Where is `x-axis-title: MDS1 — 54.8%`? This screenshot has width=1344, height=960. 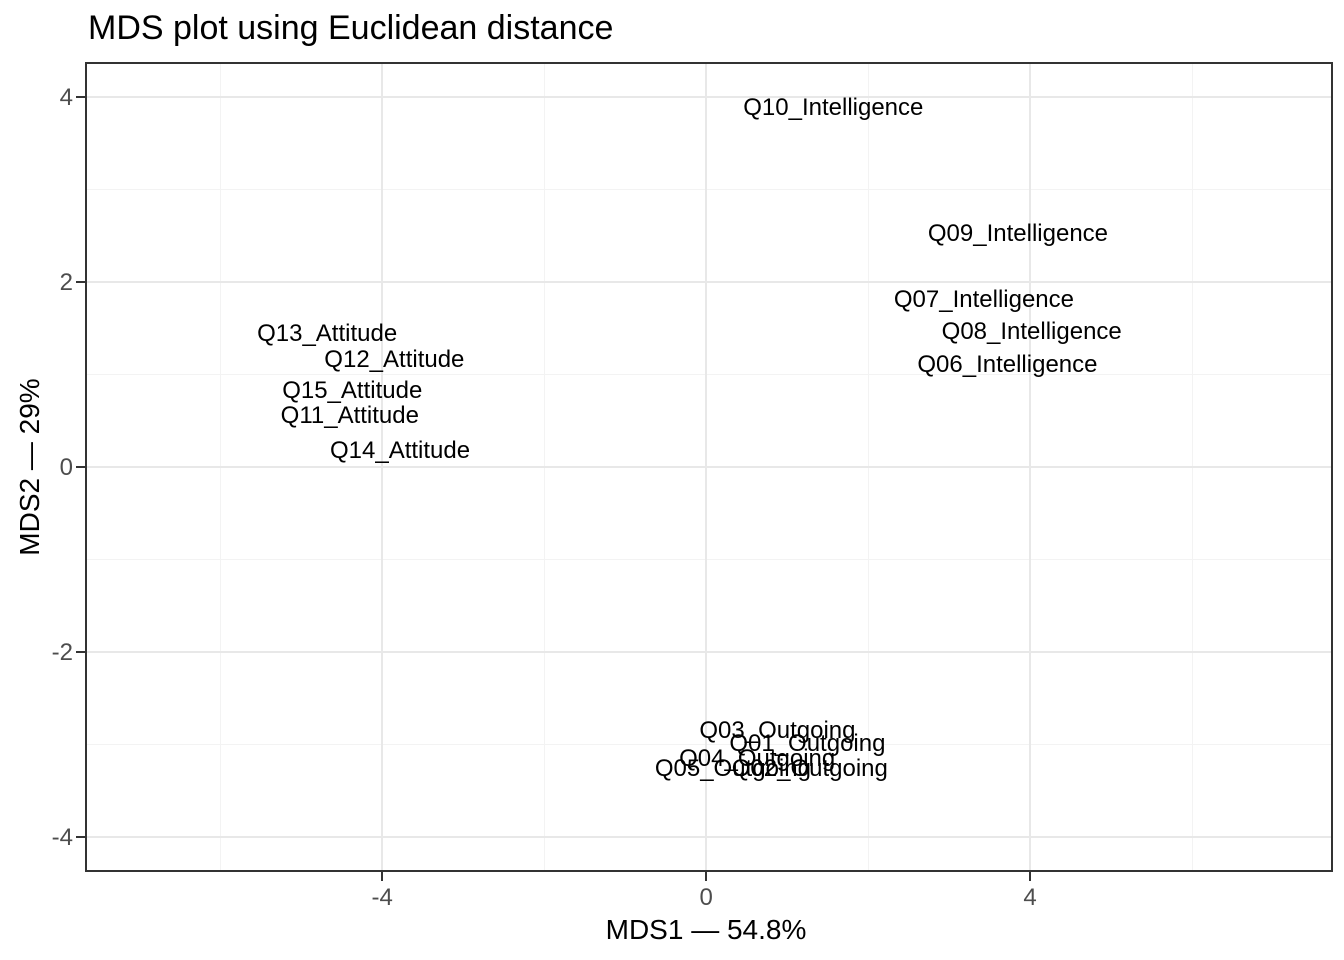
x-axis-title: MDS1 — 54.8% is located at coordinates (706, 929).